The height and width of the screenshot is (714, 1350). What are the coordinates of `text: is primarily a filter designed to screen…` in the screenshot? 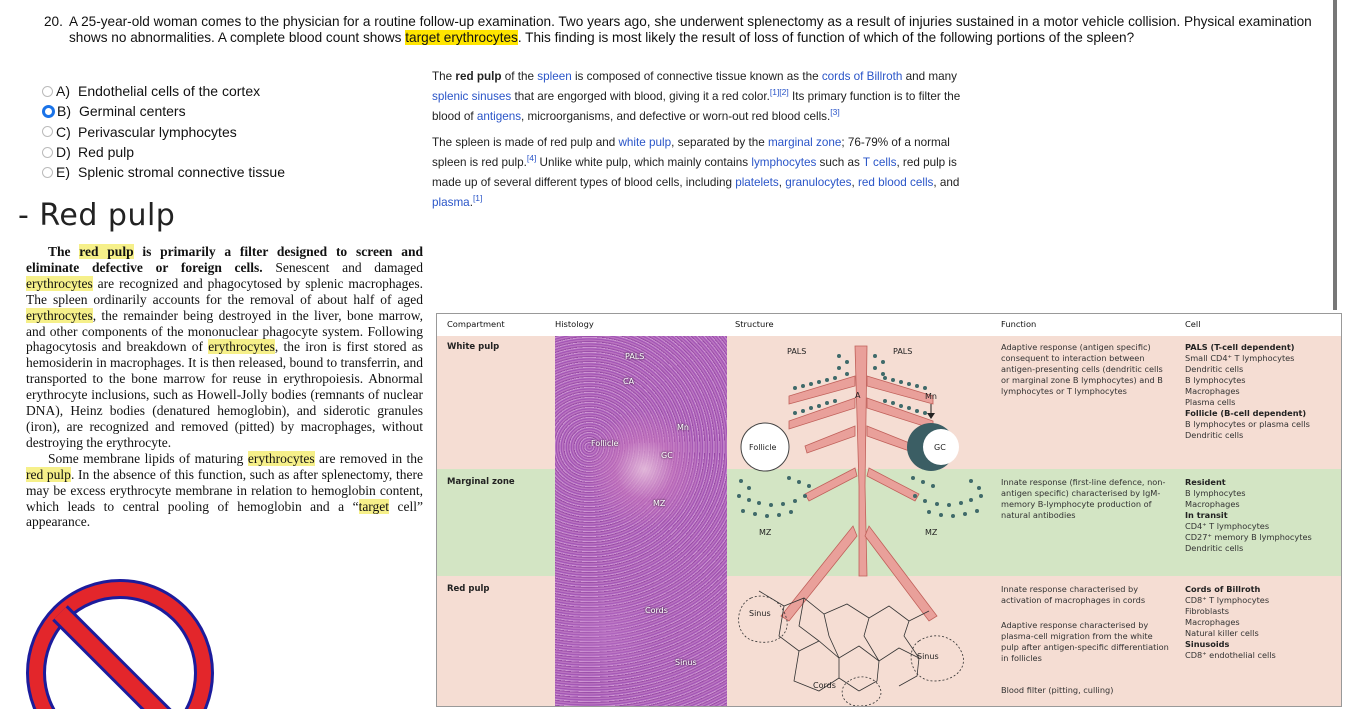 It's located at (224, 259).